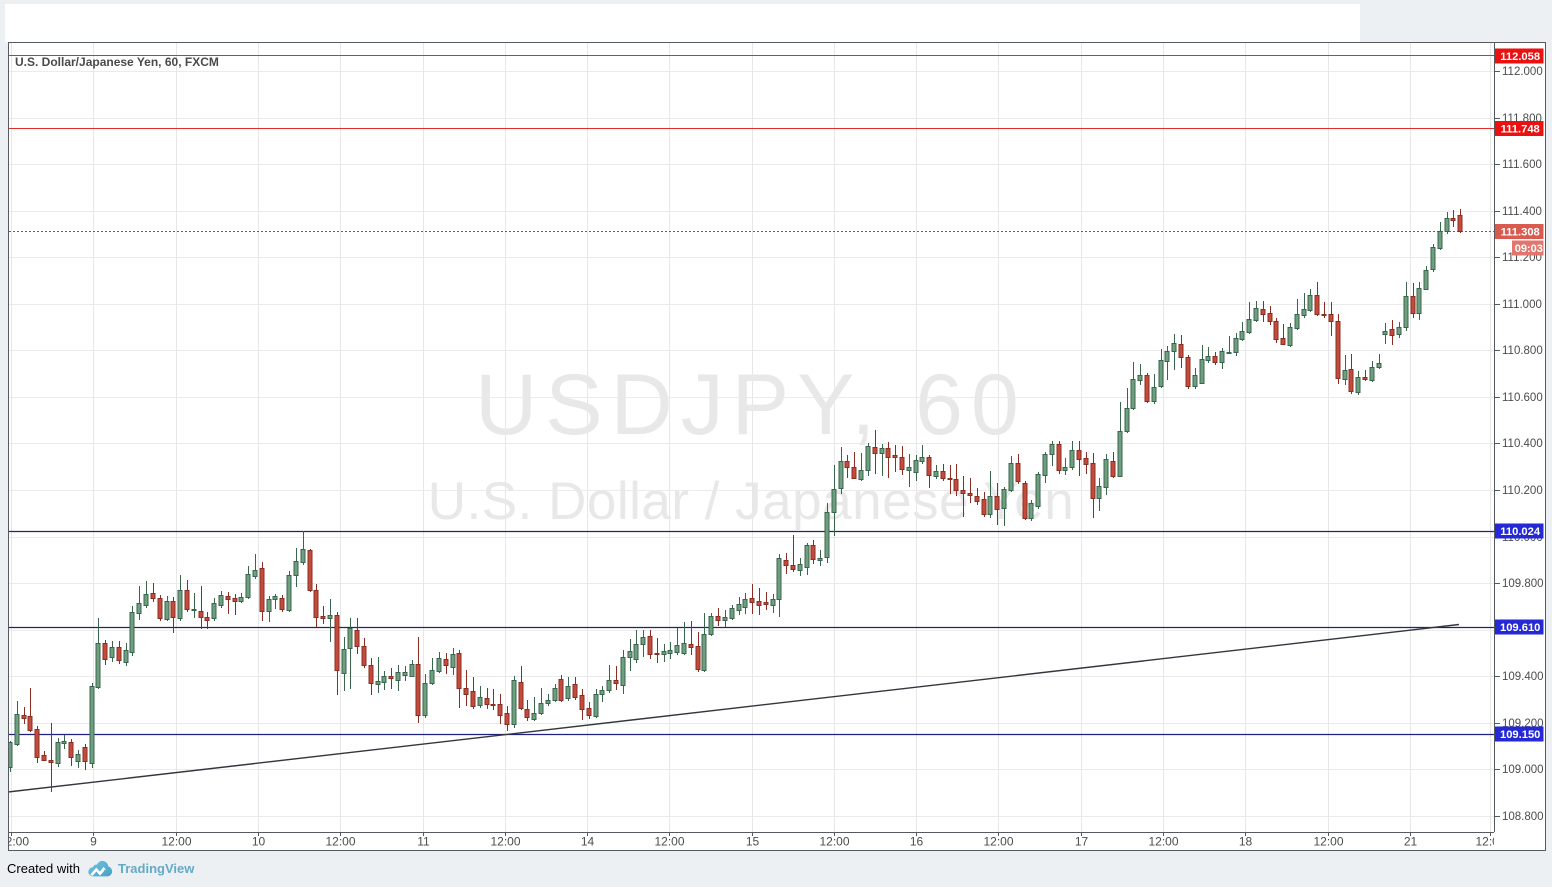  I want to click on svg-text: 109.610, so click(1520, 628).